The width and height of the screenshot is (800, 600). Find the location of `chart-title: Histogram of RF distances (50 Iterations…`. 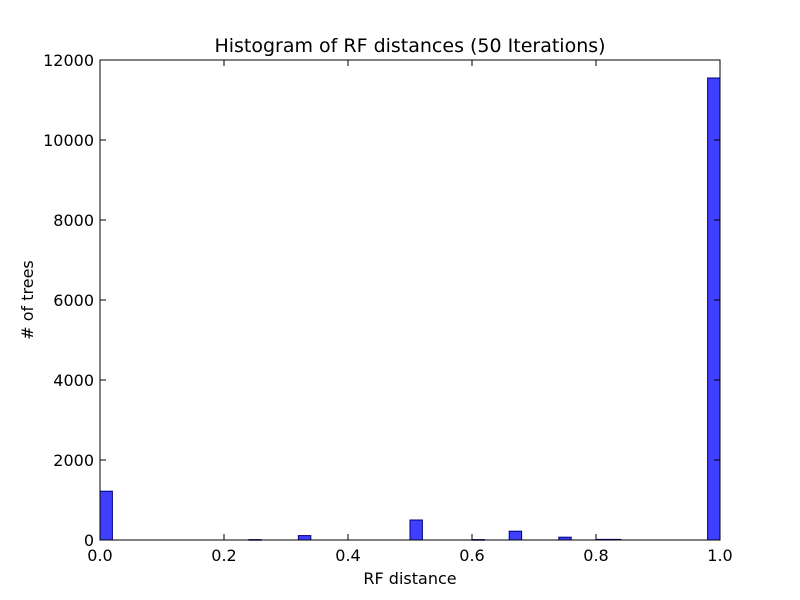

chart-title: Histogram of RF distances (50 Iterations… is located at coordinates (409, 46).